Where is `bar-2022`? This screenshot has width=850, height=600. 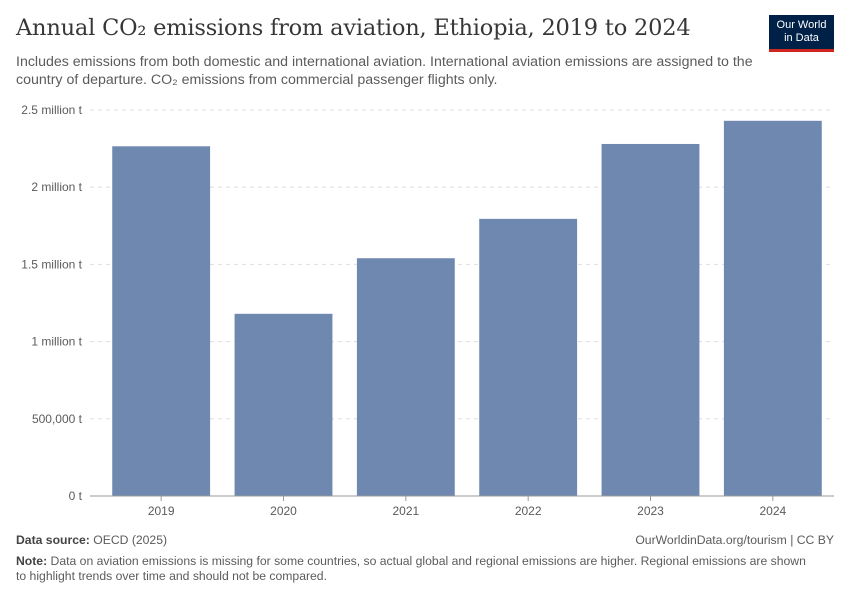 bar-2022 is located at coordinates (528, 357).